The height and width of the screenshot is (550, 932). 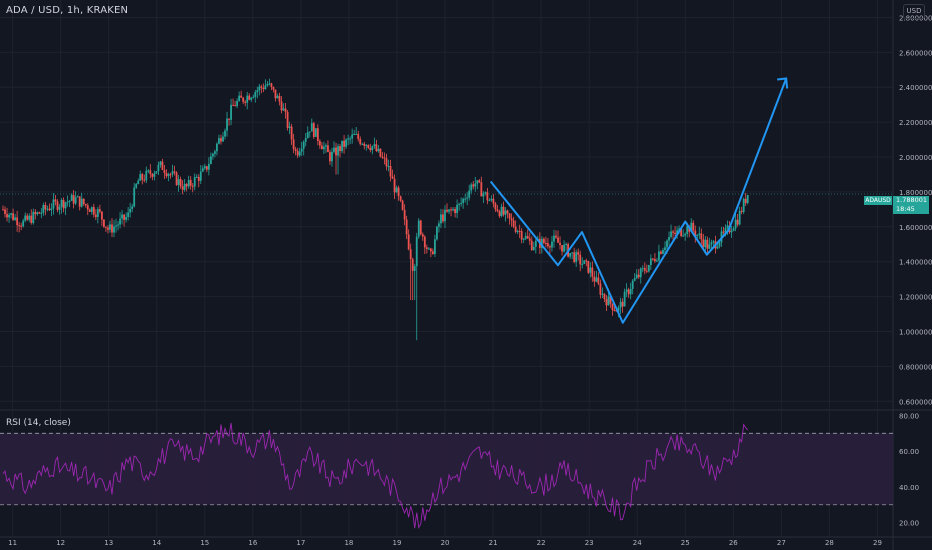 I want to click on price-tag-countdown: 18:45, so click(x=905, y=209).